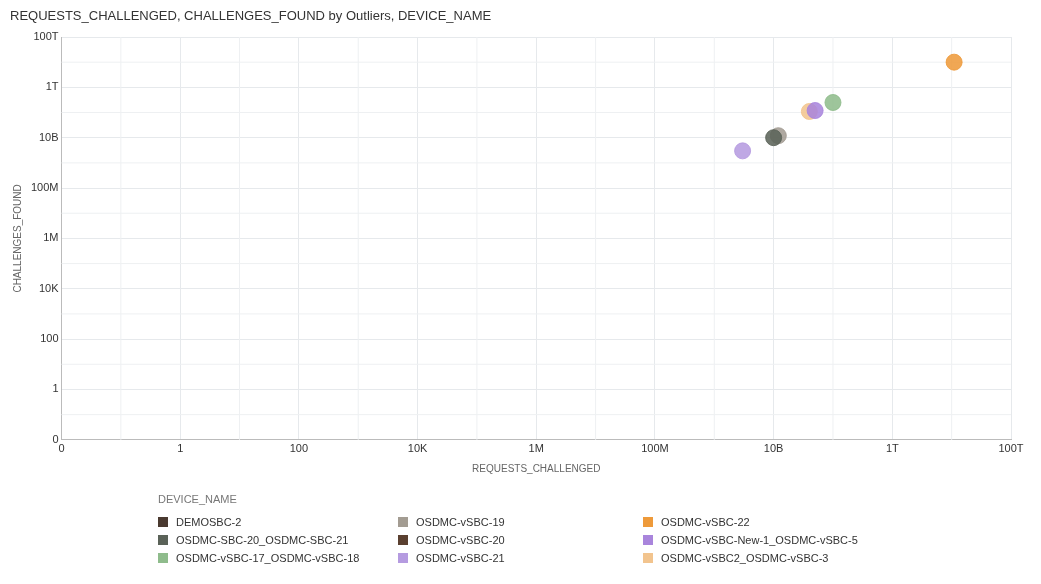  Describe the element at coordinates (759, 540) in the screenshot. I see `legend-label: OSDMC-vSBC-New-1_OSDMC-vSBC-5` at that location.